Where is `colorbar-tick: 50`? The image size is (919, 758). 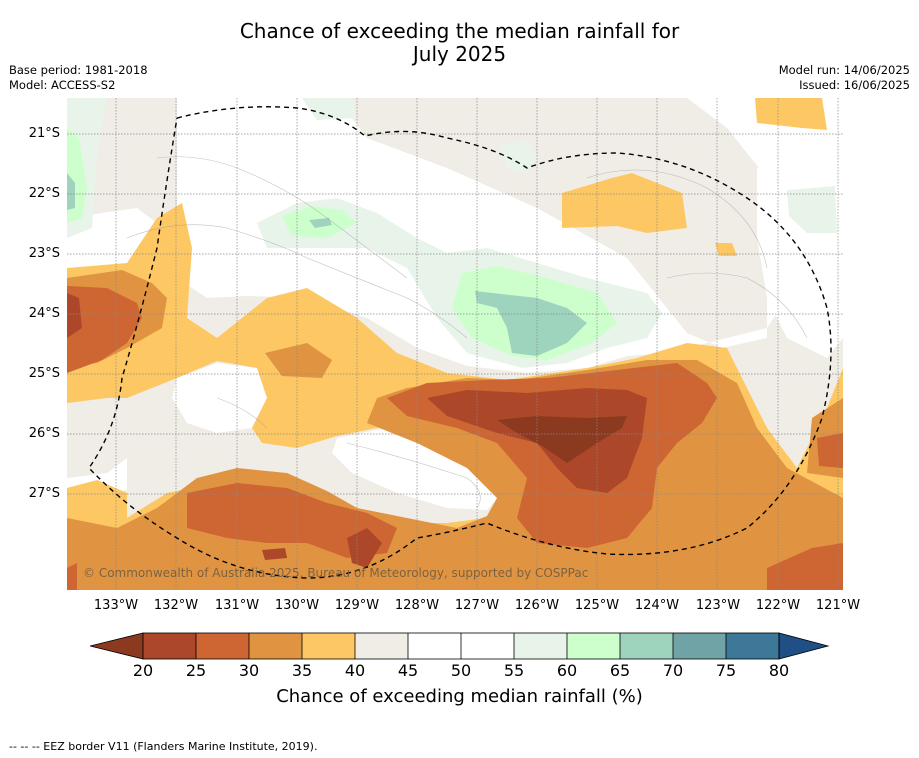
colorbar-tick: 50 is located at coordinates (461, 670).